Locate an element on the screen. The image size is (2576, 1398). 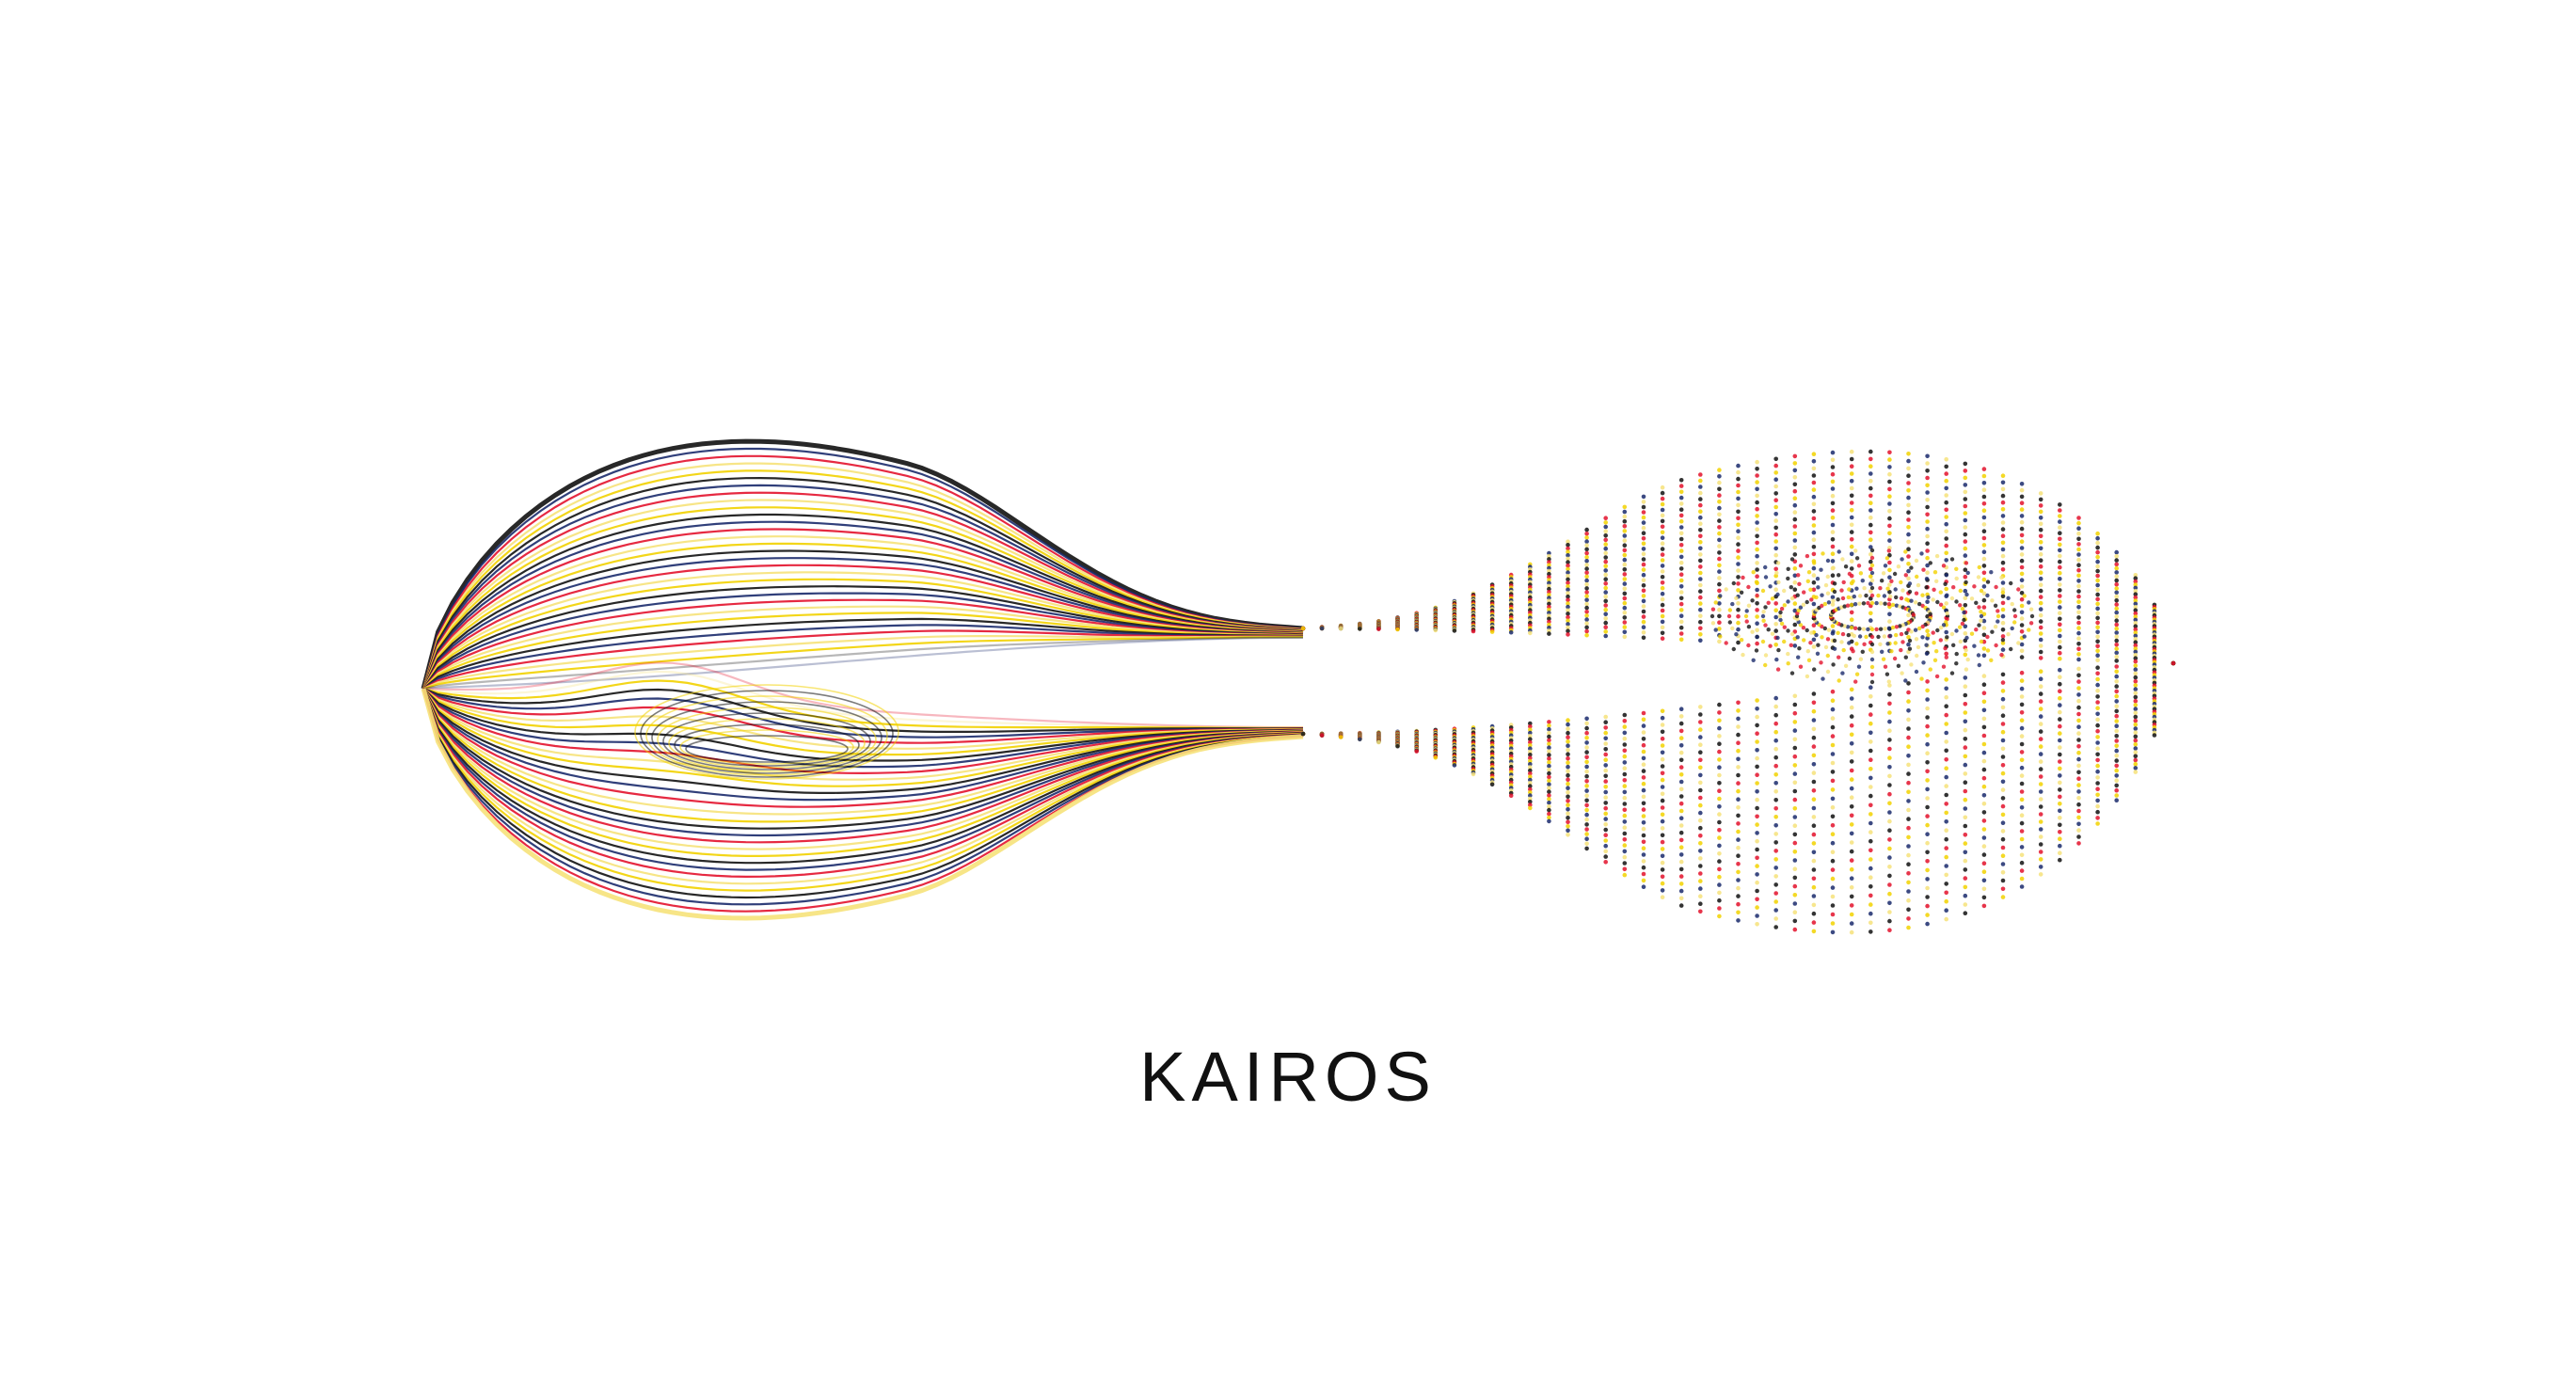
brand-wordmark: KAIROS is located at coordinates (1288, 1077).